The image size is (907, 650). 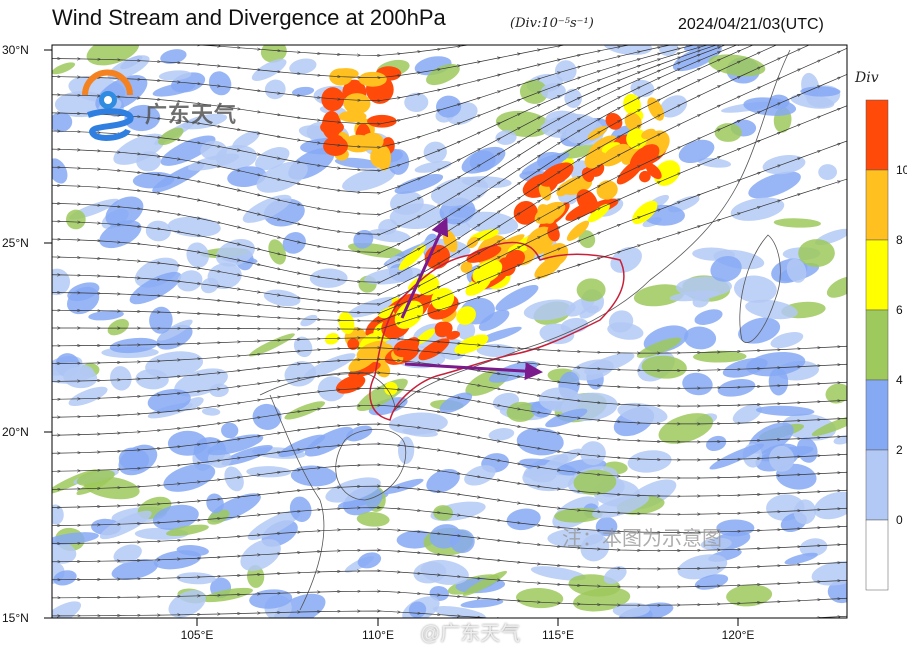 I want to click on colorbar-label-2: 2, so click(x=899, y=450).